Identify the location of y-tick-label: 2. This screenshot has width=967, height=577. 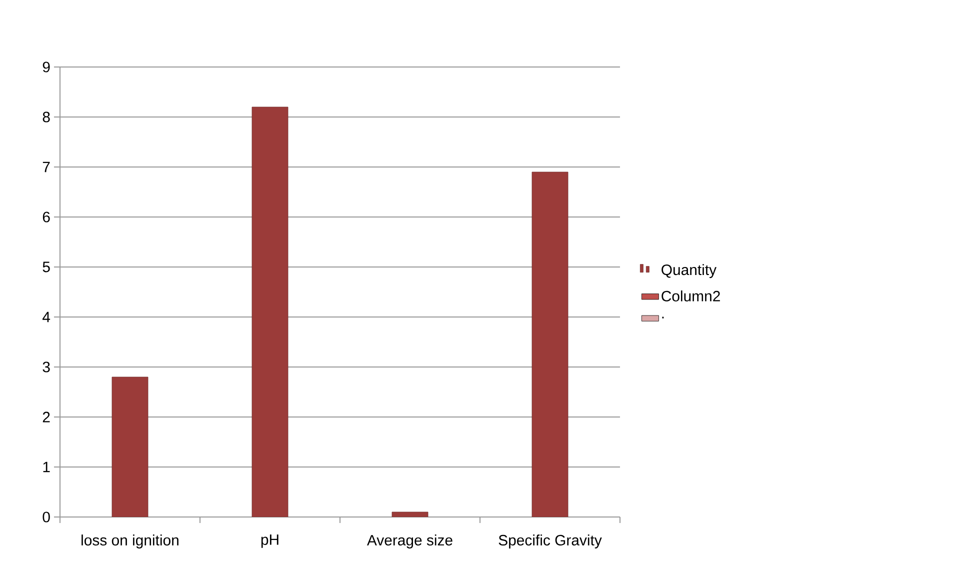
(46, 417).